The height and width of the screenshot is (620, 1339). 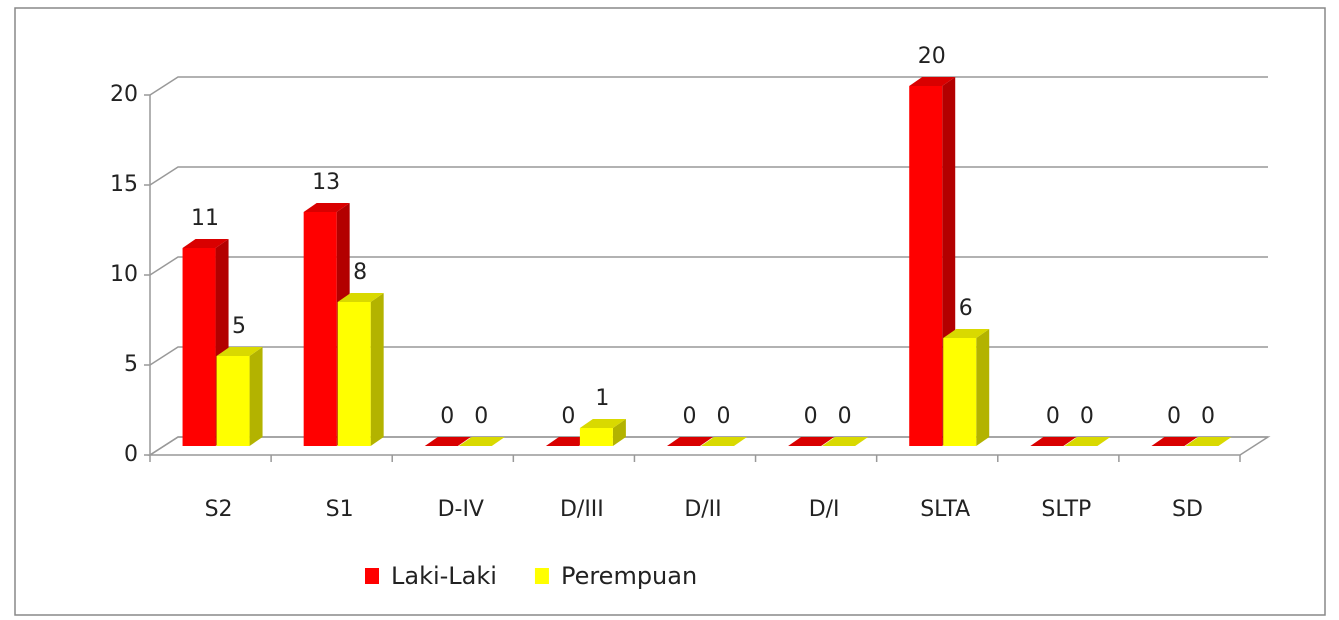 What do you see at coordinates (461, 509) in the screenshot?
I see `x-tick-label: D-IV` at bounding box center [461, 509].